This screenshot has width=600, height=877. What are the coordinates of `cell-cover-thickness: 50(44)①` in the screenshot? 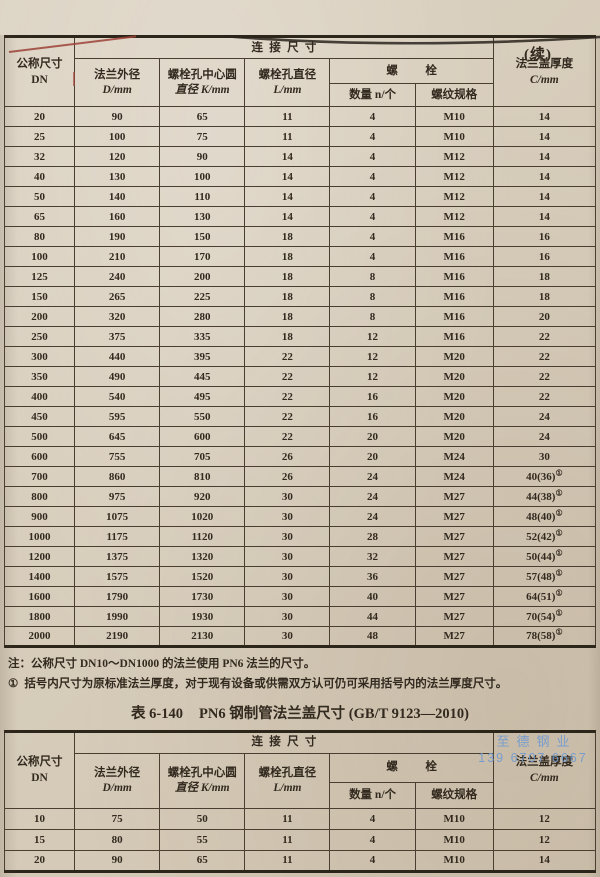 It's located at (544, 556).